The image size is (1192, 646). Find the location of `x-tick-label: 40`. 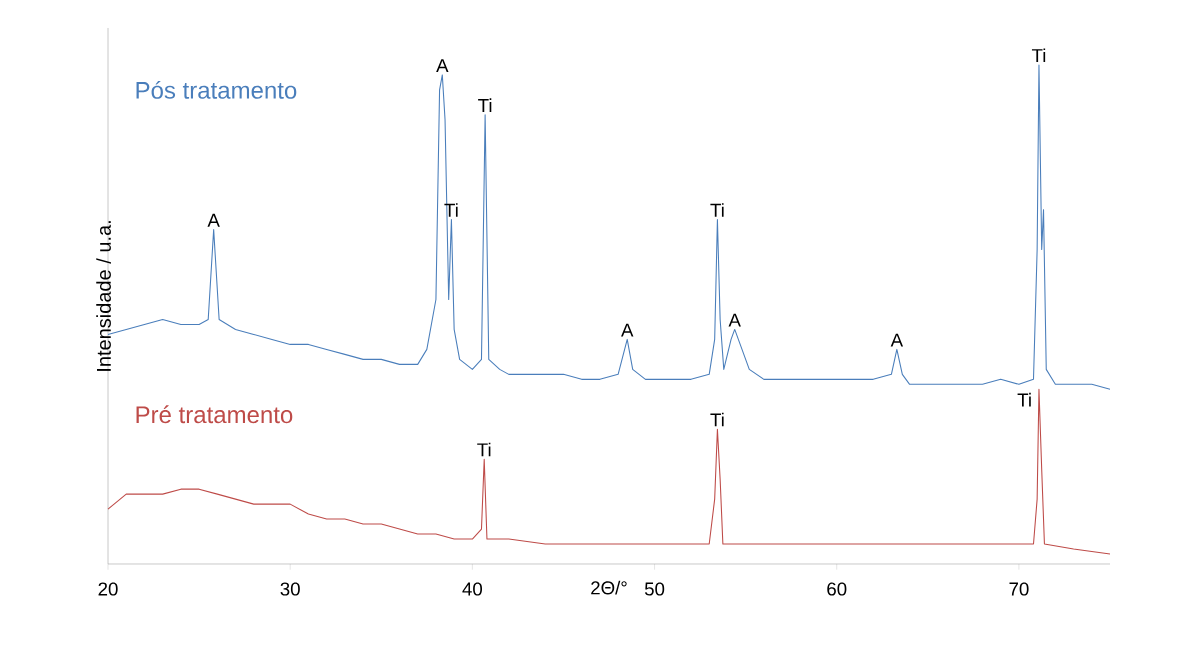

x-tick-label: 40 is located at coordinates (472, 589).